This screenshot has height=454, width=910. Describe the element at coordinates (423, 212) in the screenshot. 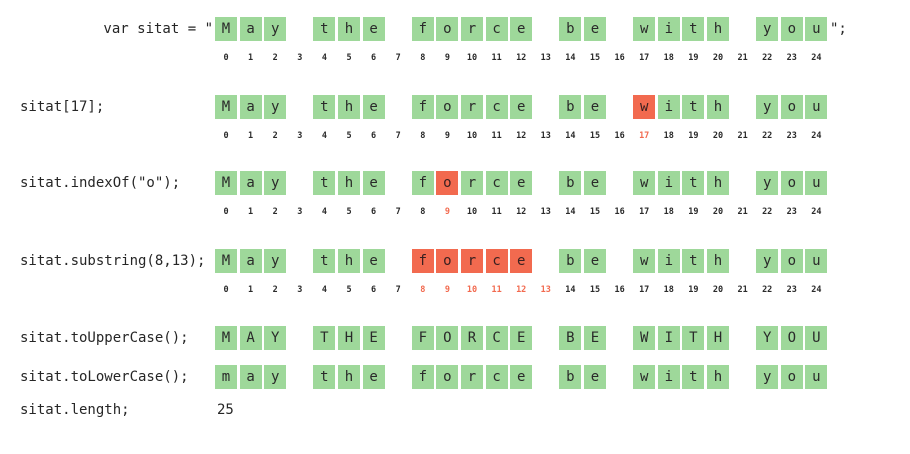

I see `index-number: 8` at that location.